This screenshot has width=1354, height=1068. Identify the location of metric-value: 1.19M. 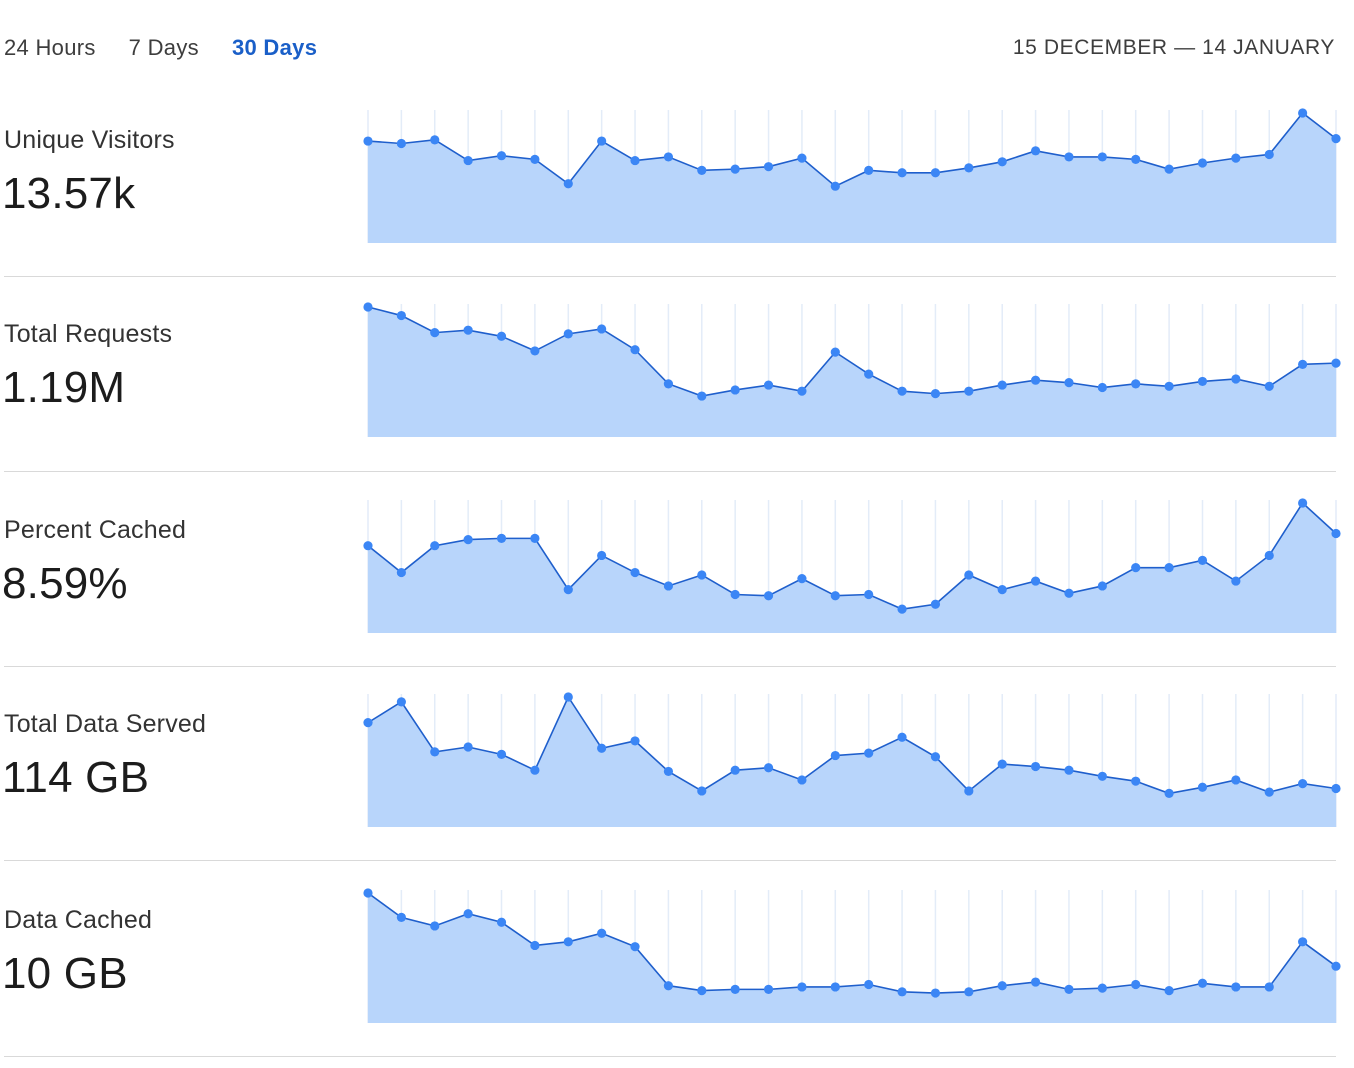
(64, 387).